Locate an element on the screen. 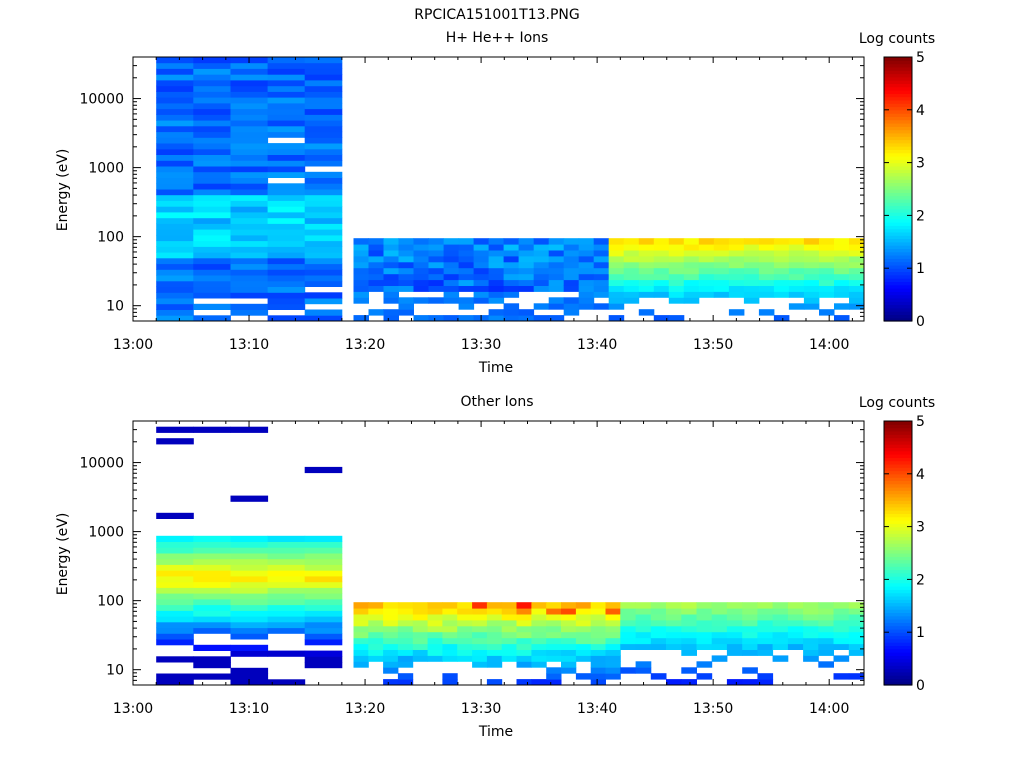  colorbar-tick-label: 3 is located at coordinates (920, 164).